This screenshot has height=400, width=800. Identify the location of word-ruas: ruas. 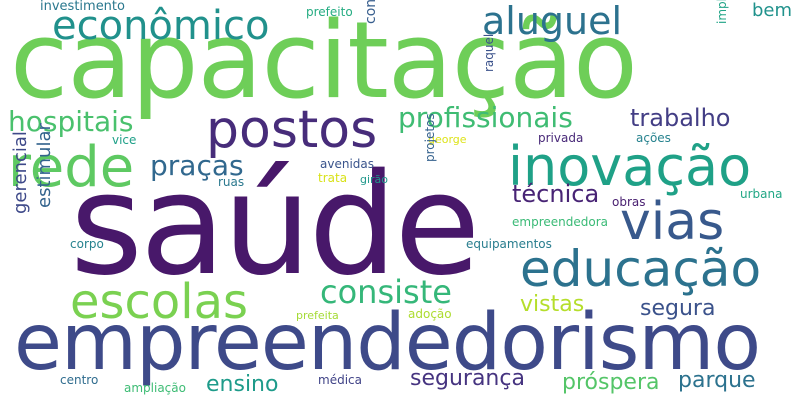
(231, 182).